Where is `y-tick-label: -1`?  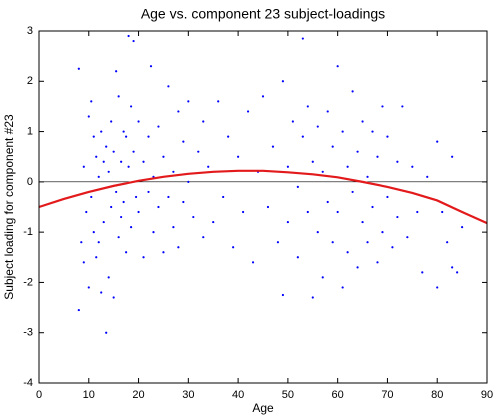 y-tick-label: -1 is located at coordinates (28, 232).